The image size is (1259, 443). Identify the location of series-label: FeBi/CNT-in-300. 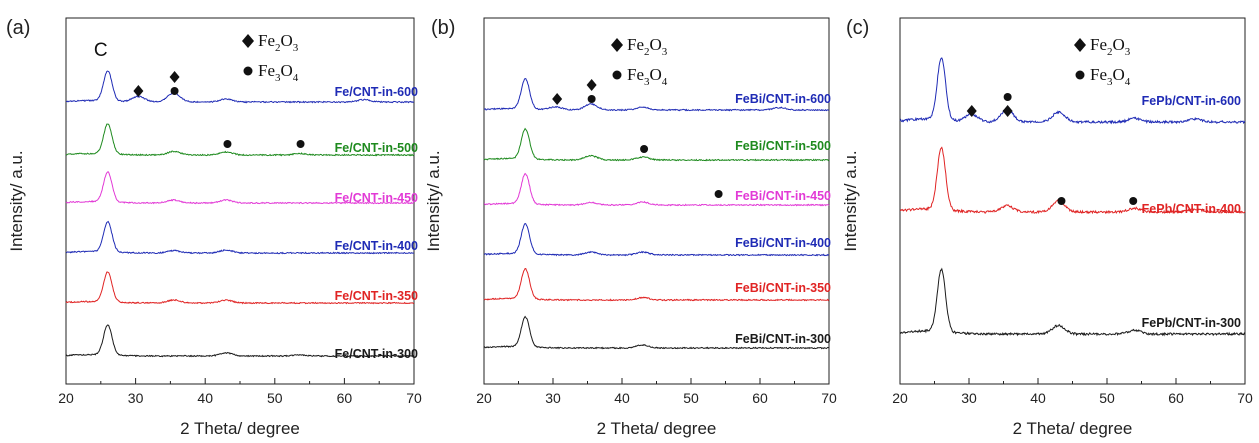
(783, 339).